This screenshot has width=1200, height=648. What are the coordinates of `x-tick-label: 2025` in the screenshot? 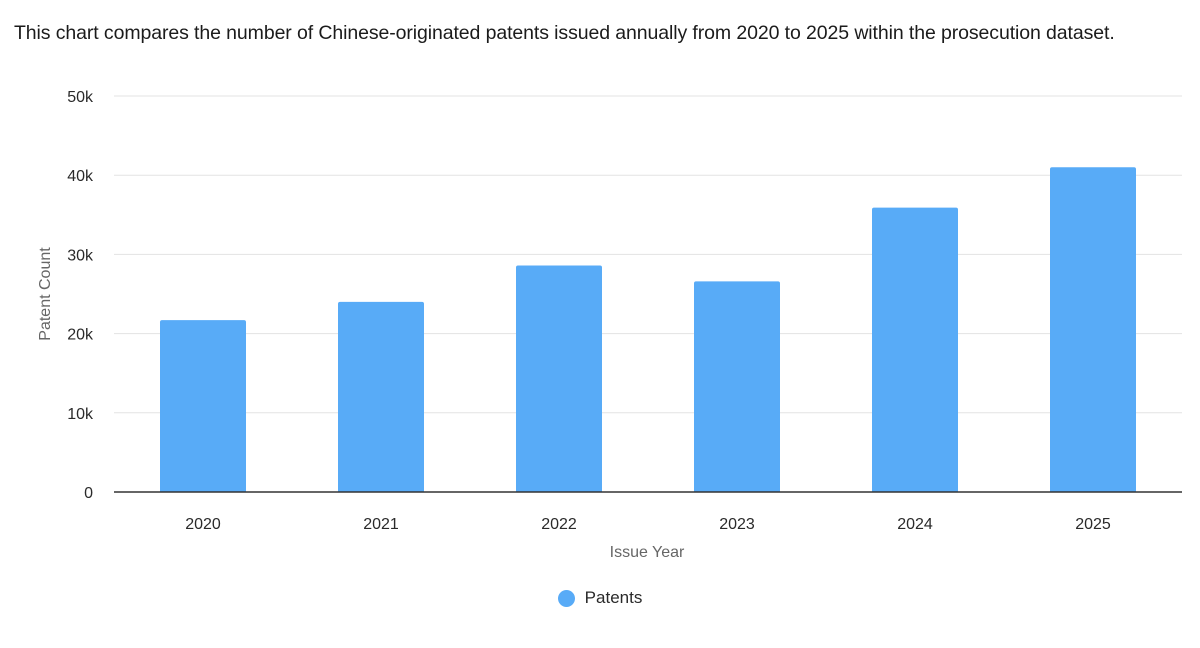 It's located at (1093, 524).